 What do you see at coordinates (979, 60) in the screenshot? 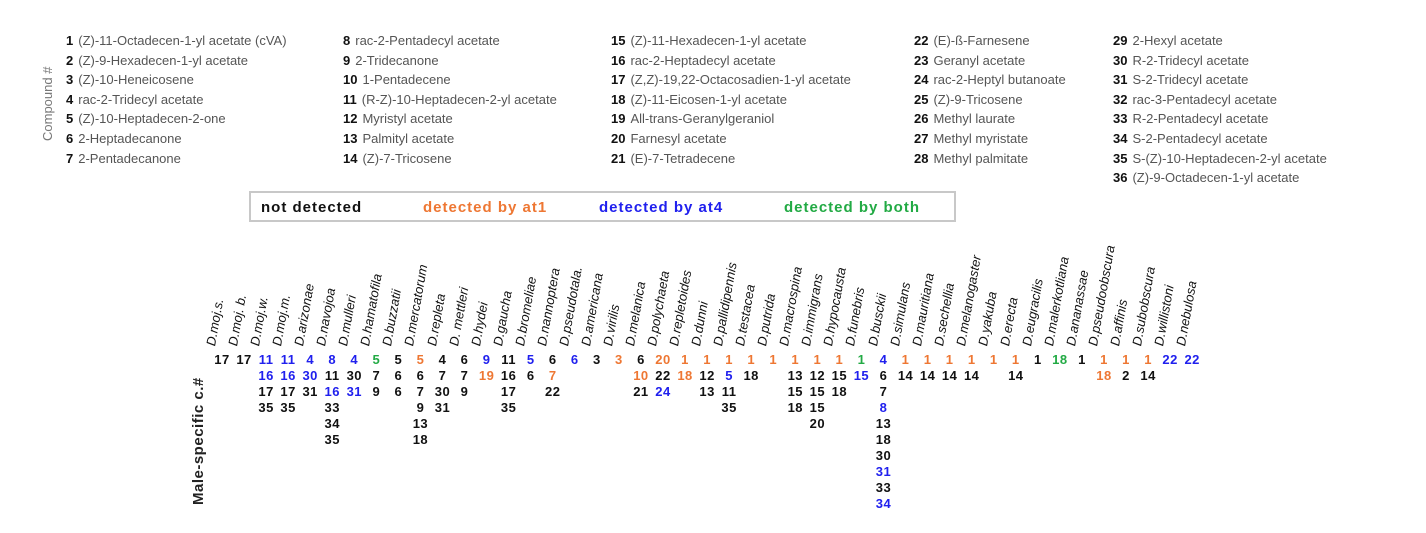
I see `compound-name: Geranyl acetate` at bounding box center [979, 60].